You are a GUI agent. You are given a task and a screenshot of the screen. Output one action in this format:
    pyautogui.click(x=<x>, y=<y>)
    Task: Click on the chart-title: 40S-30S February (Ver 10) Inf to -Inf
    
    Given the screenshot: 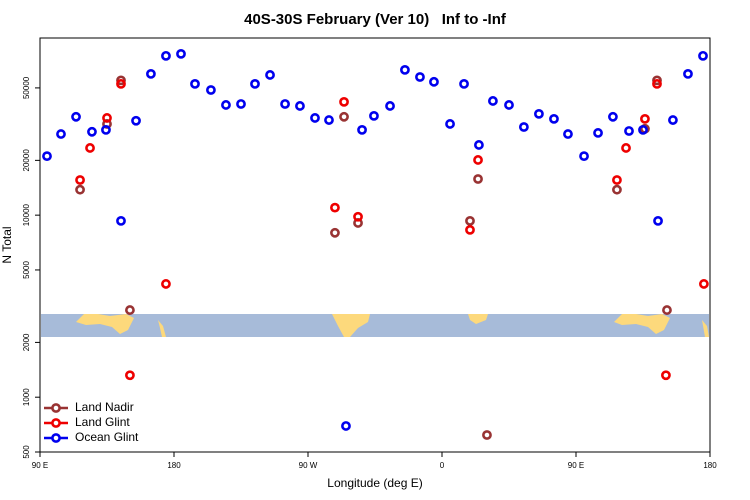 What is the action you would take?
    pyautogui.click(x=375, y=19)
    